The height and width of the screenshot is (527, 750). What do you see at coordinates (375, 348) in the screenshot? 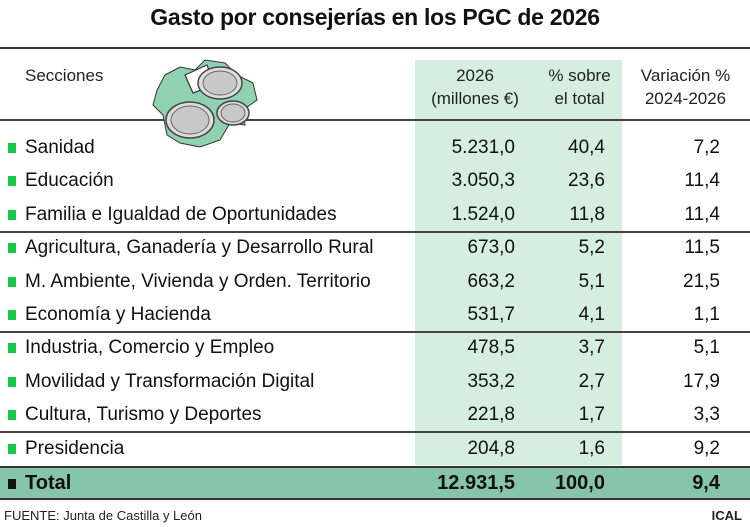
I see `table-row: Industria, Comercio y Empleo 478,5 3,7 5,1` at bounding box center [375, 348].